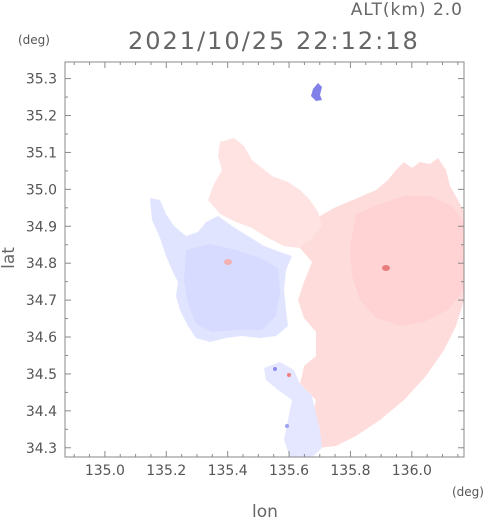  Describe the element at coordinates (41, 301) in the screenshot. I see `y-tick-label: 34.7` at that location.